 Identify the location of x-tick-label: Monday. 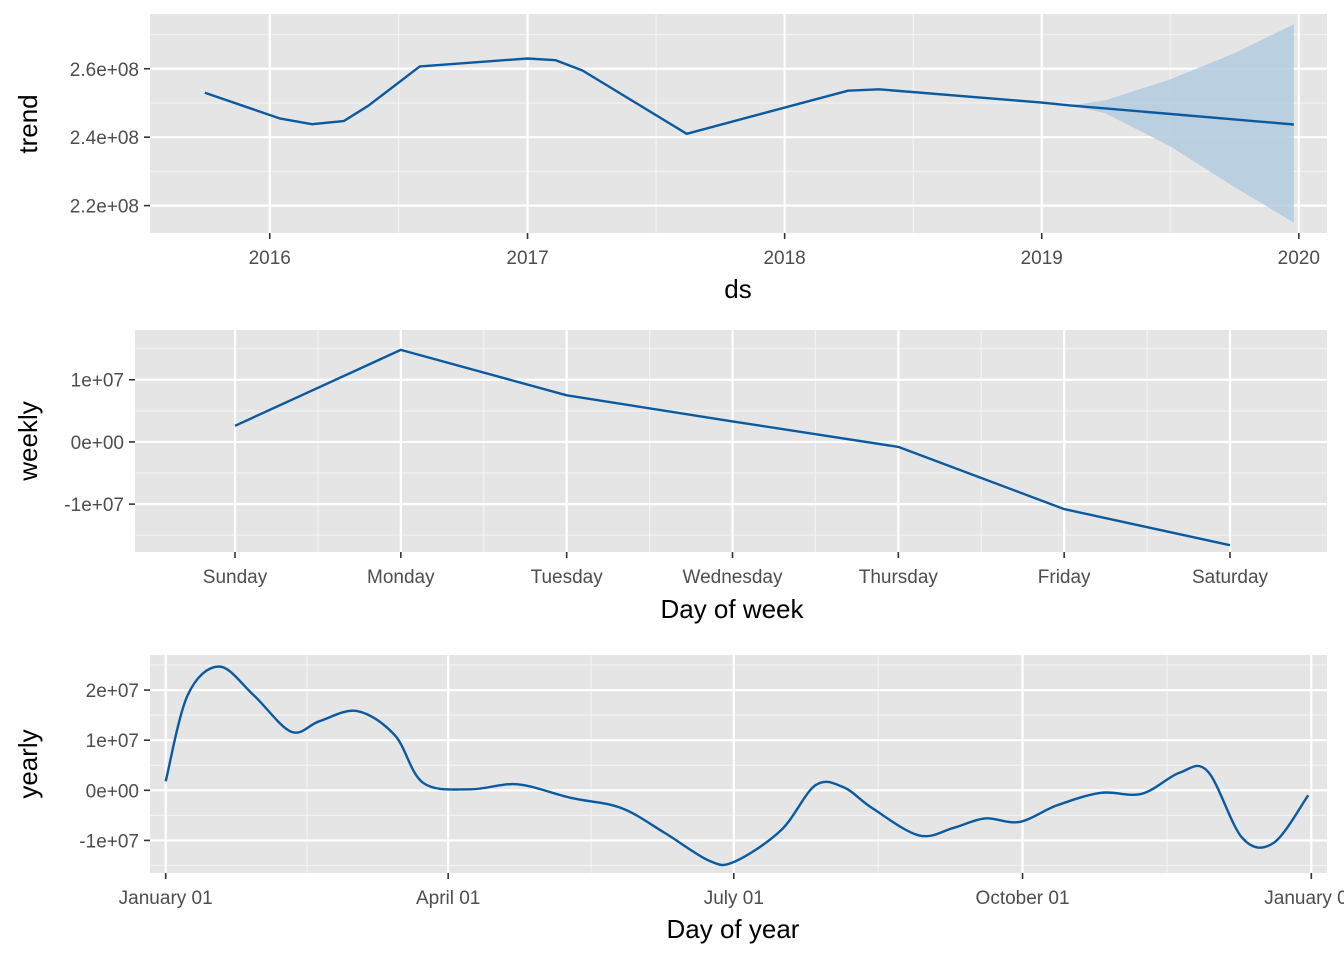
(401, 577).